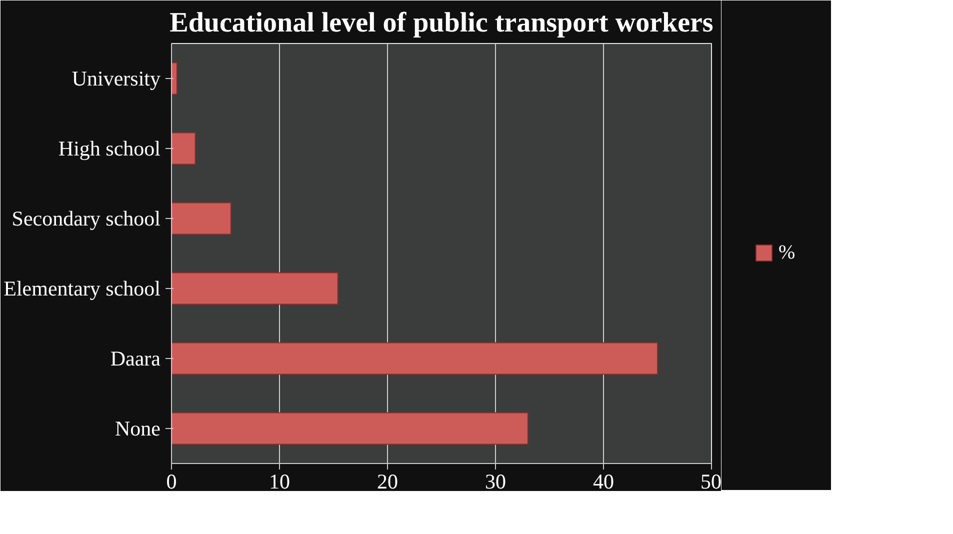 The height and width of the screenshot is (534, 953). I want to click on chart-title: Educational level of public transport workers, so click(442, 23).